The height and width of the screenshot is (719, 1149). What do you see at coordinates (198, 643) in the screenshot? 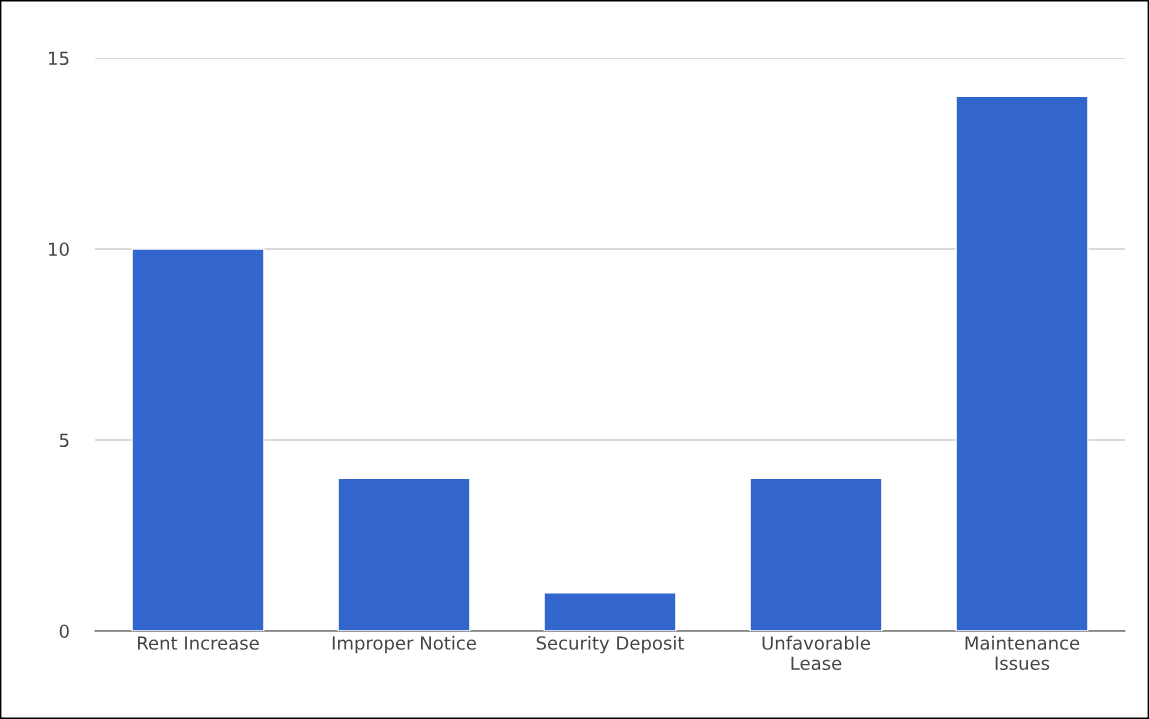
I see `x-tick-label: Rent Increase` at bounding box center [198, 643].